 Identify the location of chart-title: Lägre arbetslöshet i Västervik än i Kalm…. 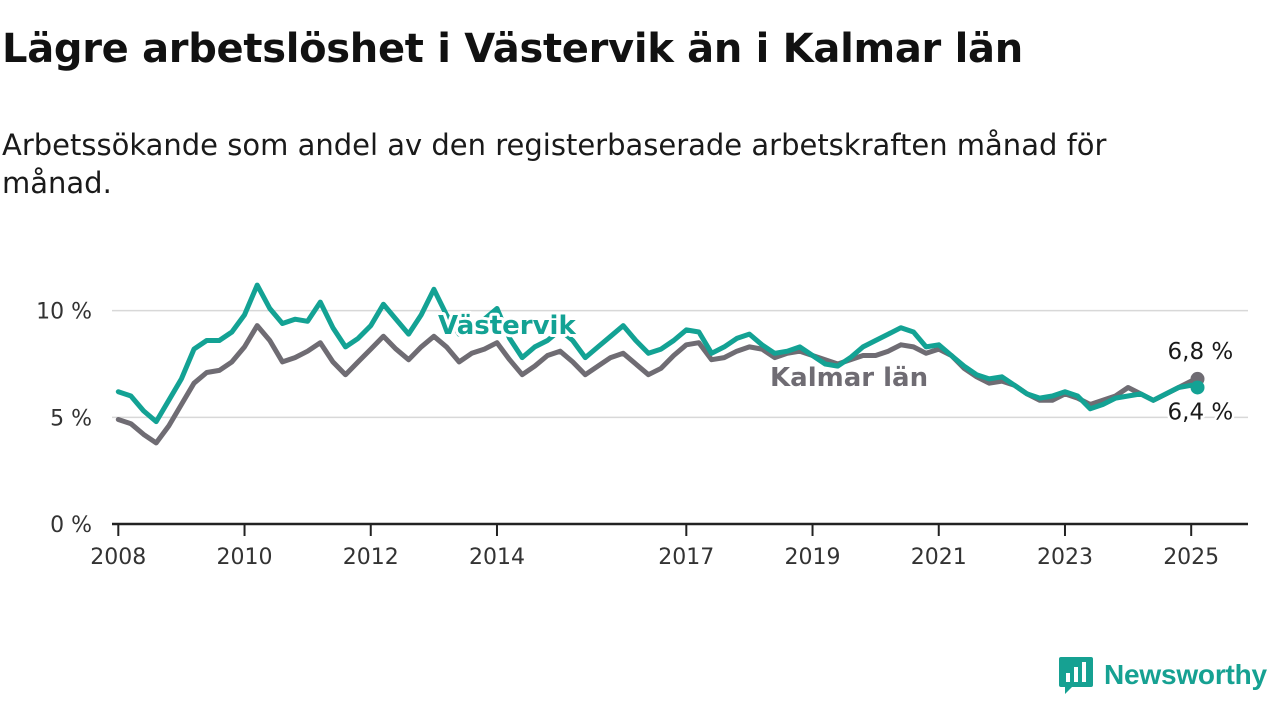
(512, 49).